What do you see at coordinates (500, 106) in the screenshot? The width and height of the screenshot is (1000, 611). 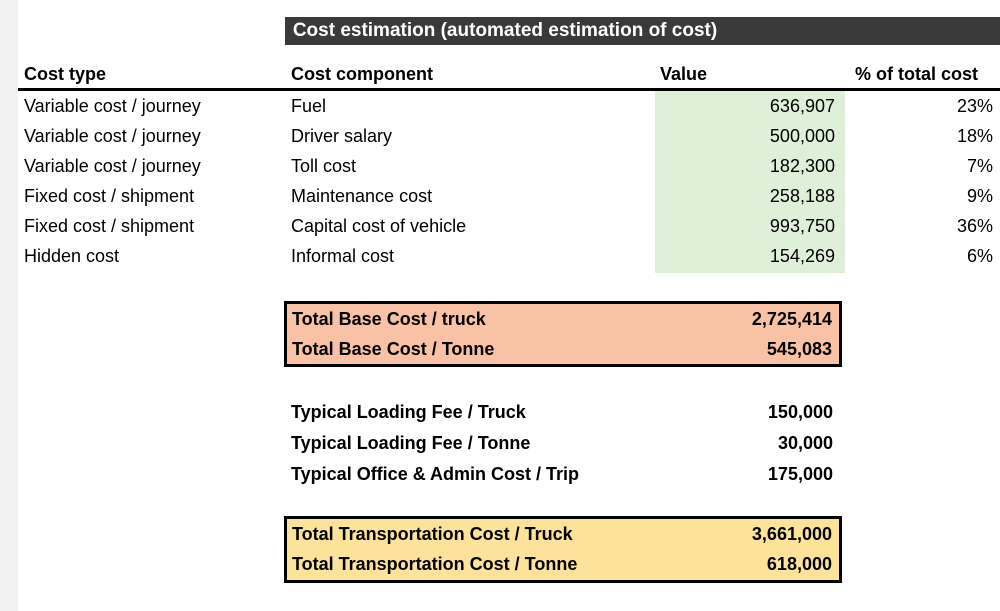 I see `table-row: Variable cost / journey Fuel 636,907 23%` at bounding box center [500, 106].